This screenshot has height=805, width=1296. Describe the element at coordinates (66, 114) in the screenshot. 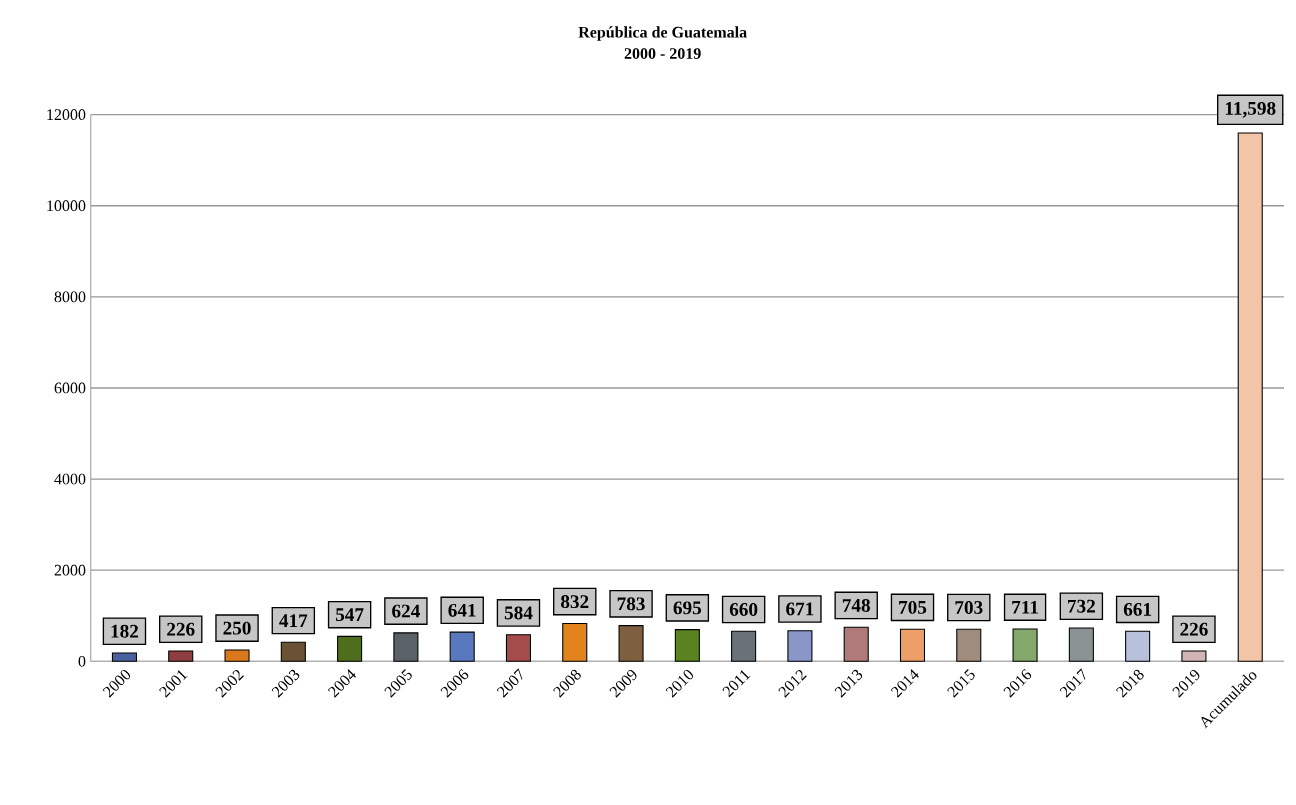

I see `y-tick-label: 12000` at that location.